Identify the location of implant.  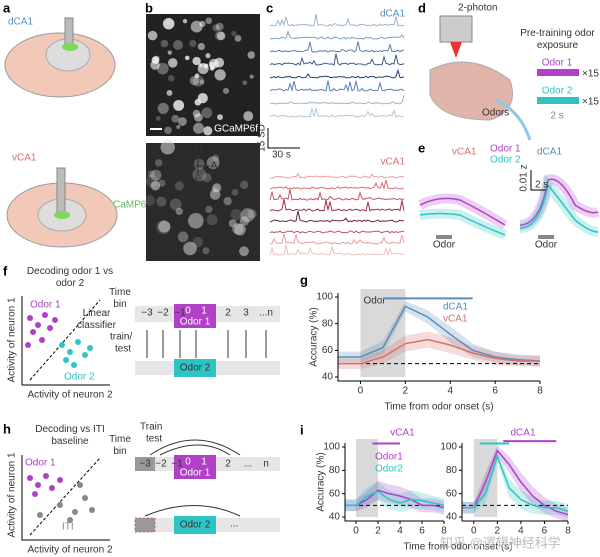
(61, 190).